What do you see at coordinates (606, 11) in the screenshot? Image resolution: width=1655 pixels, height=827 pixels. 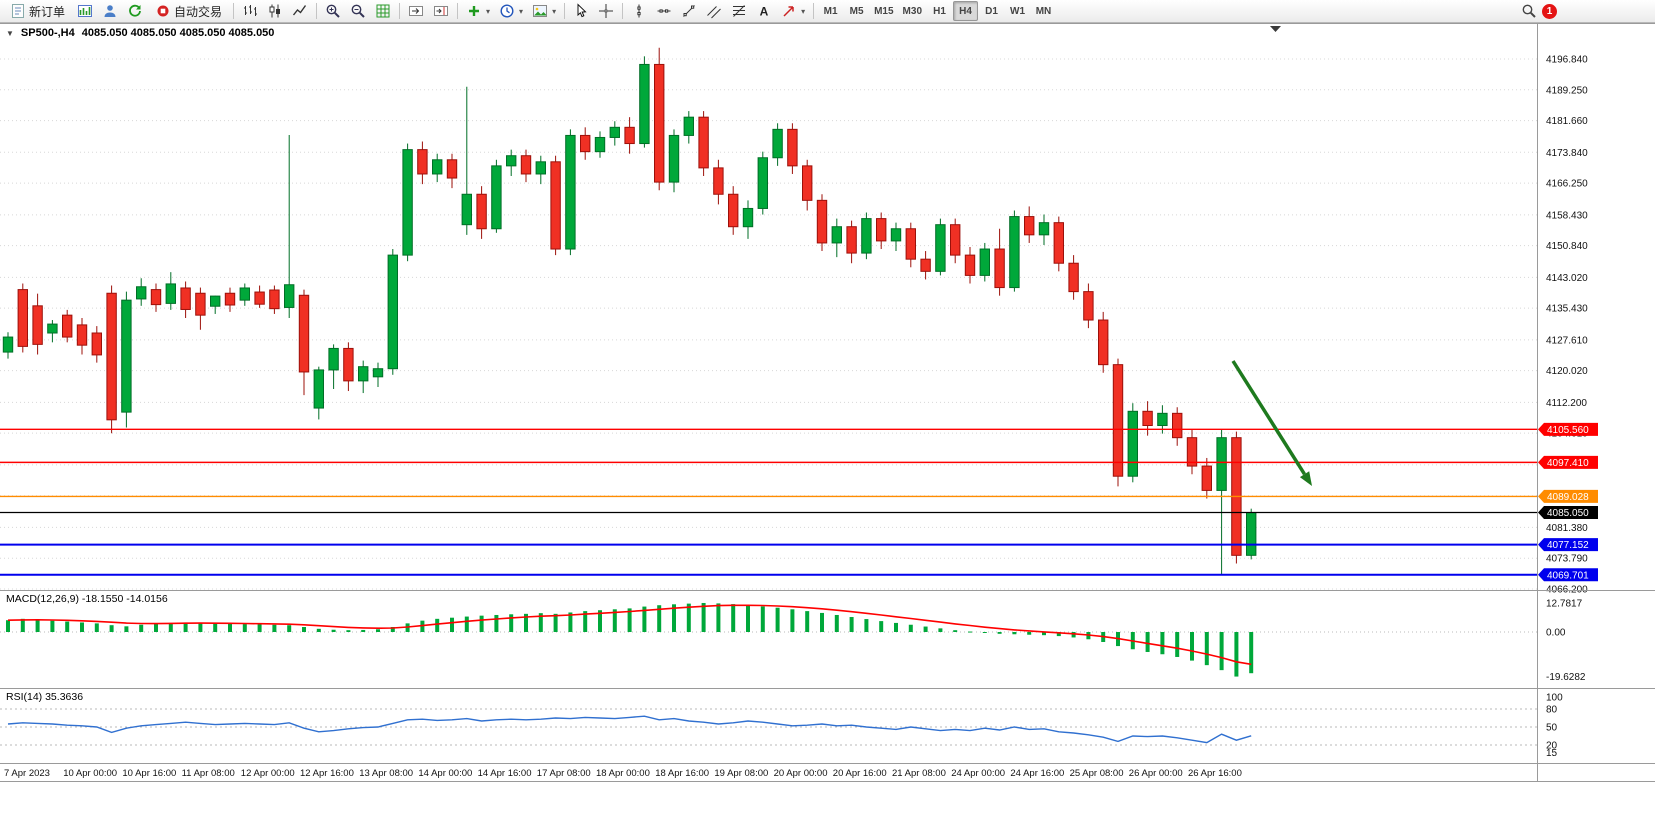 I see `crosshair-button` at bounding box center [606, 11].